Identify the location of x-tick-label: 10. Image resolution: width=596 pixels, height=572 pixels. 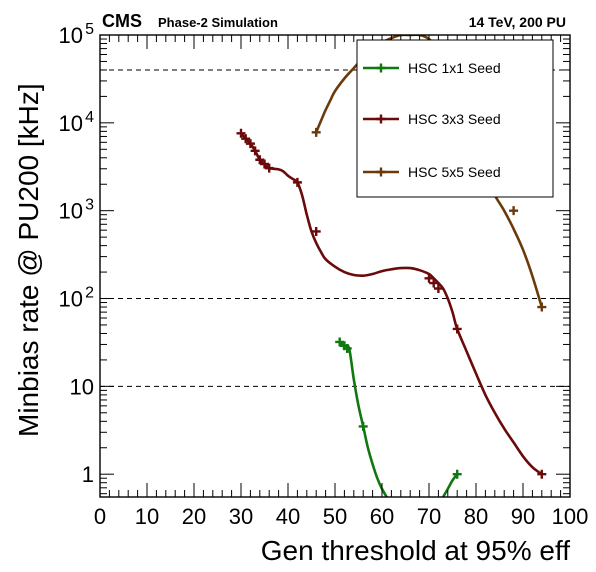
(147, 516).